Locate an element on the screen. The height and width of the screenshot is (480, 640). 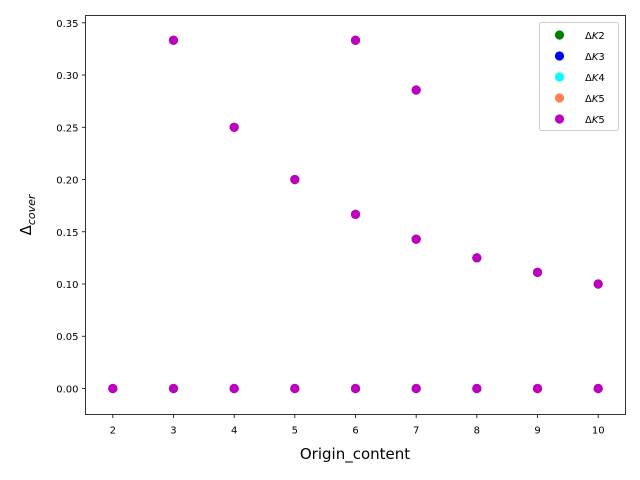
x-tick-label: 9 is located at coordinates (537, 431).